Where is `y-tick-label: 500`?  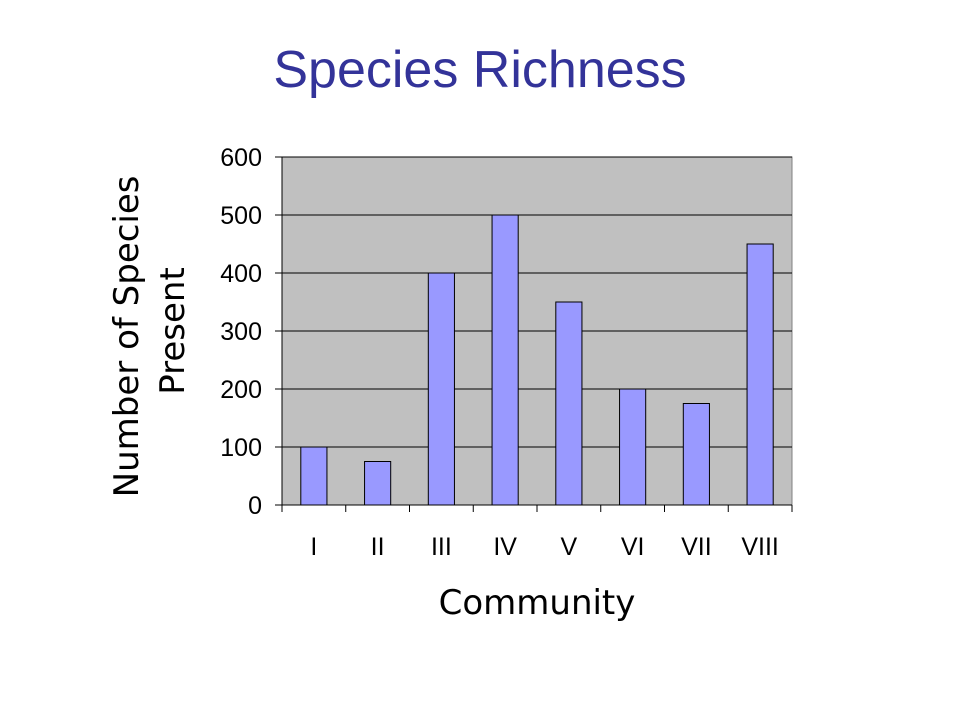 y-tick-label: 500 is located at coordinates (241, 216).